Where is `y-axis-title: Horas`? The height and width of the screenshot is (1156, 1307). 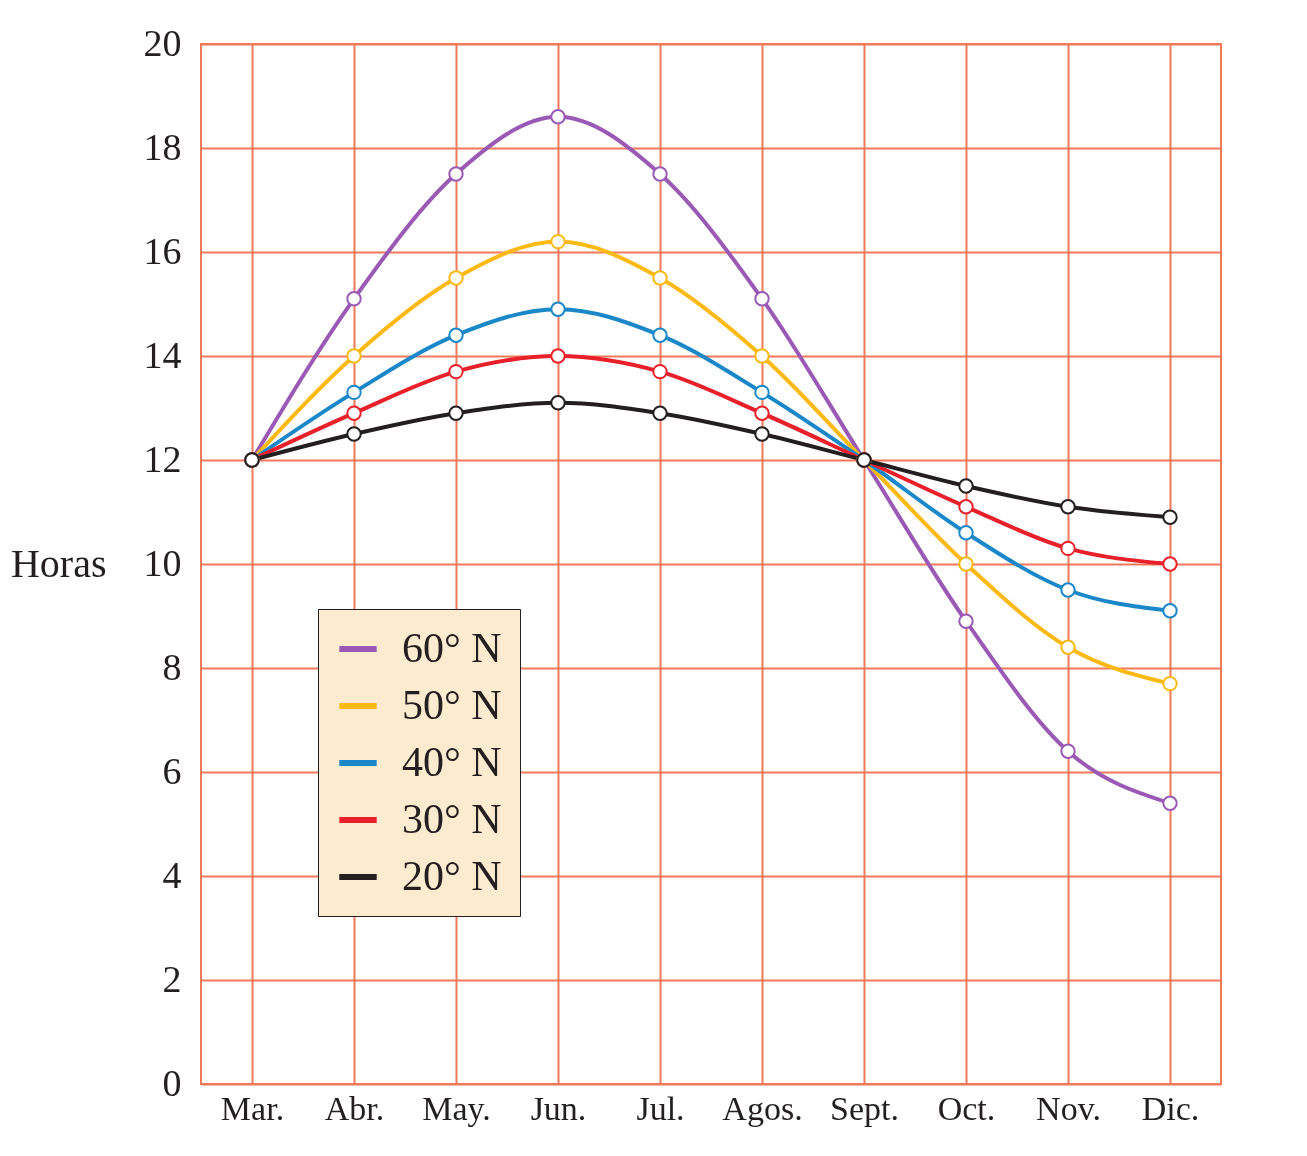 y-axis-title: Horas is located at coordinates (58, 563).